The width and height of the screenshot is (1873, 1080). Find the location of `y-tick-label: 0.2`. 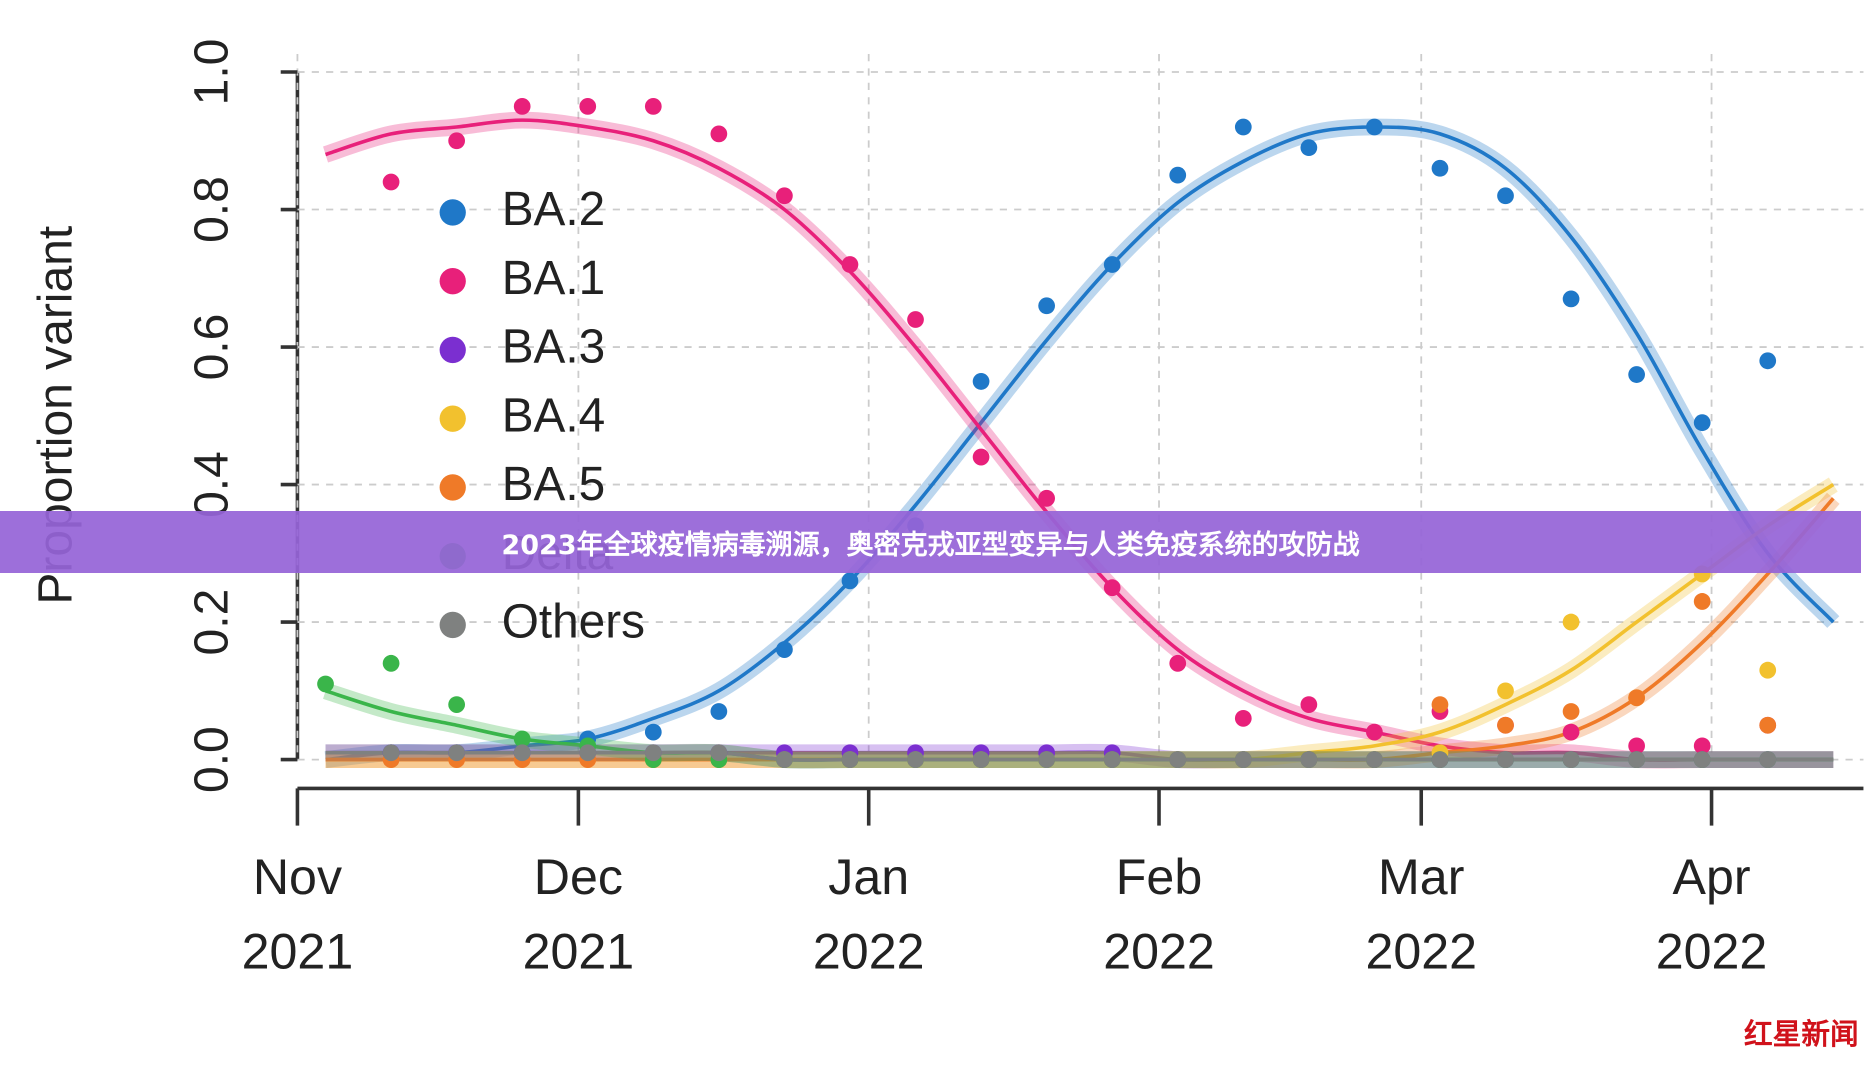

y-tick-label: 0.2 is located at coordinates (212, 622).